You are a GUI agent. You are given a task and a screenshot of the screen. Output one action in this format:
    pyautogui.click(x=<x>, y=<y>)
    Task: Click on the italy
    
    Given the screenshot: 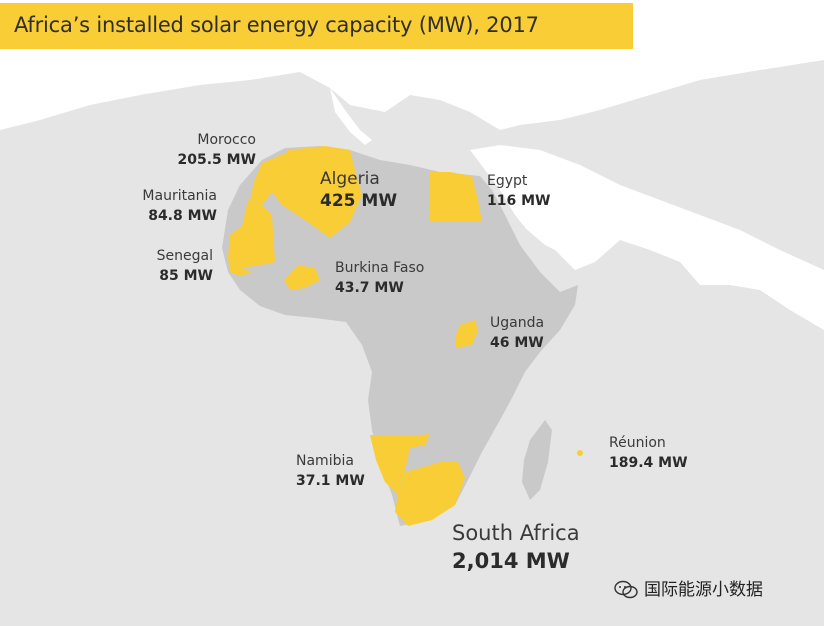 What is the action you would take?
    pyautogui.click(x=351, y=116)
    